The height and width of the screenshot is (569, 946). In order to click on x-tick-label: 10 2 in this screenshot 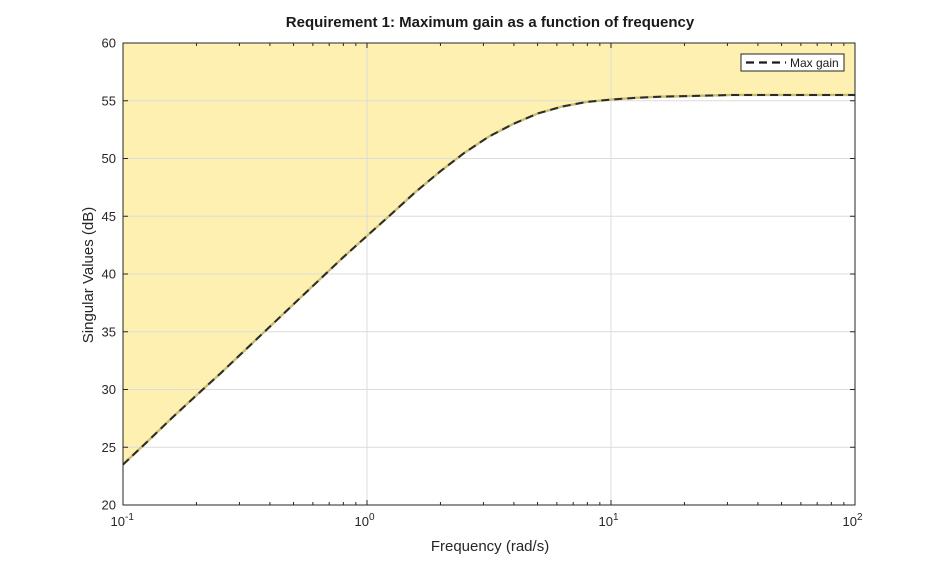, I will do `click(853, 520)`.